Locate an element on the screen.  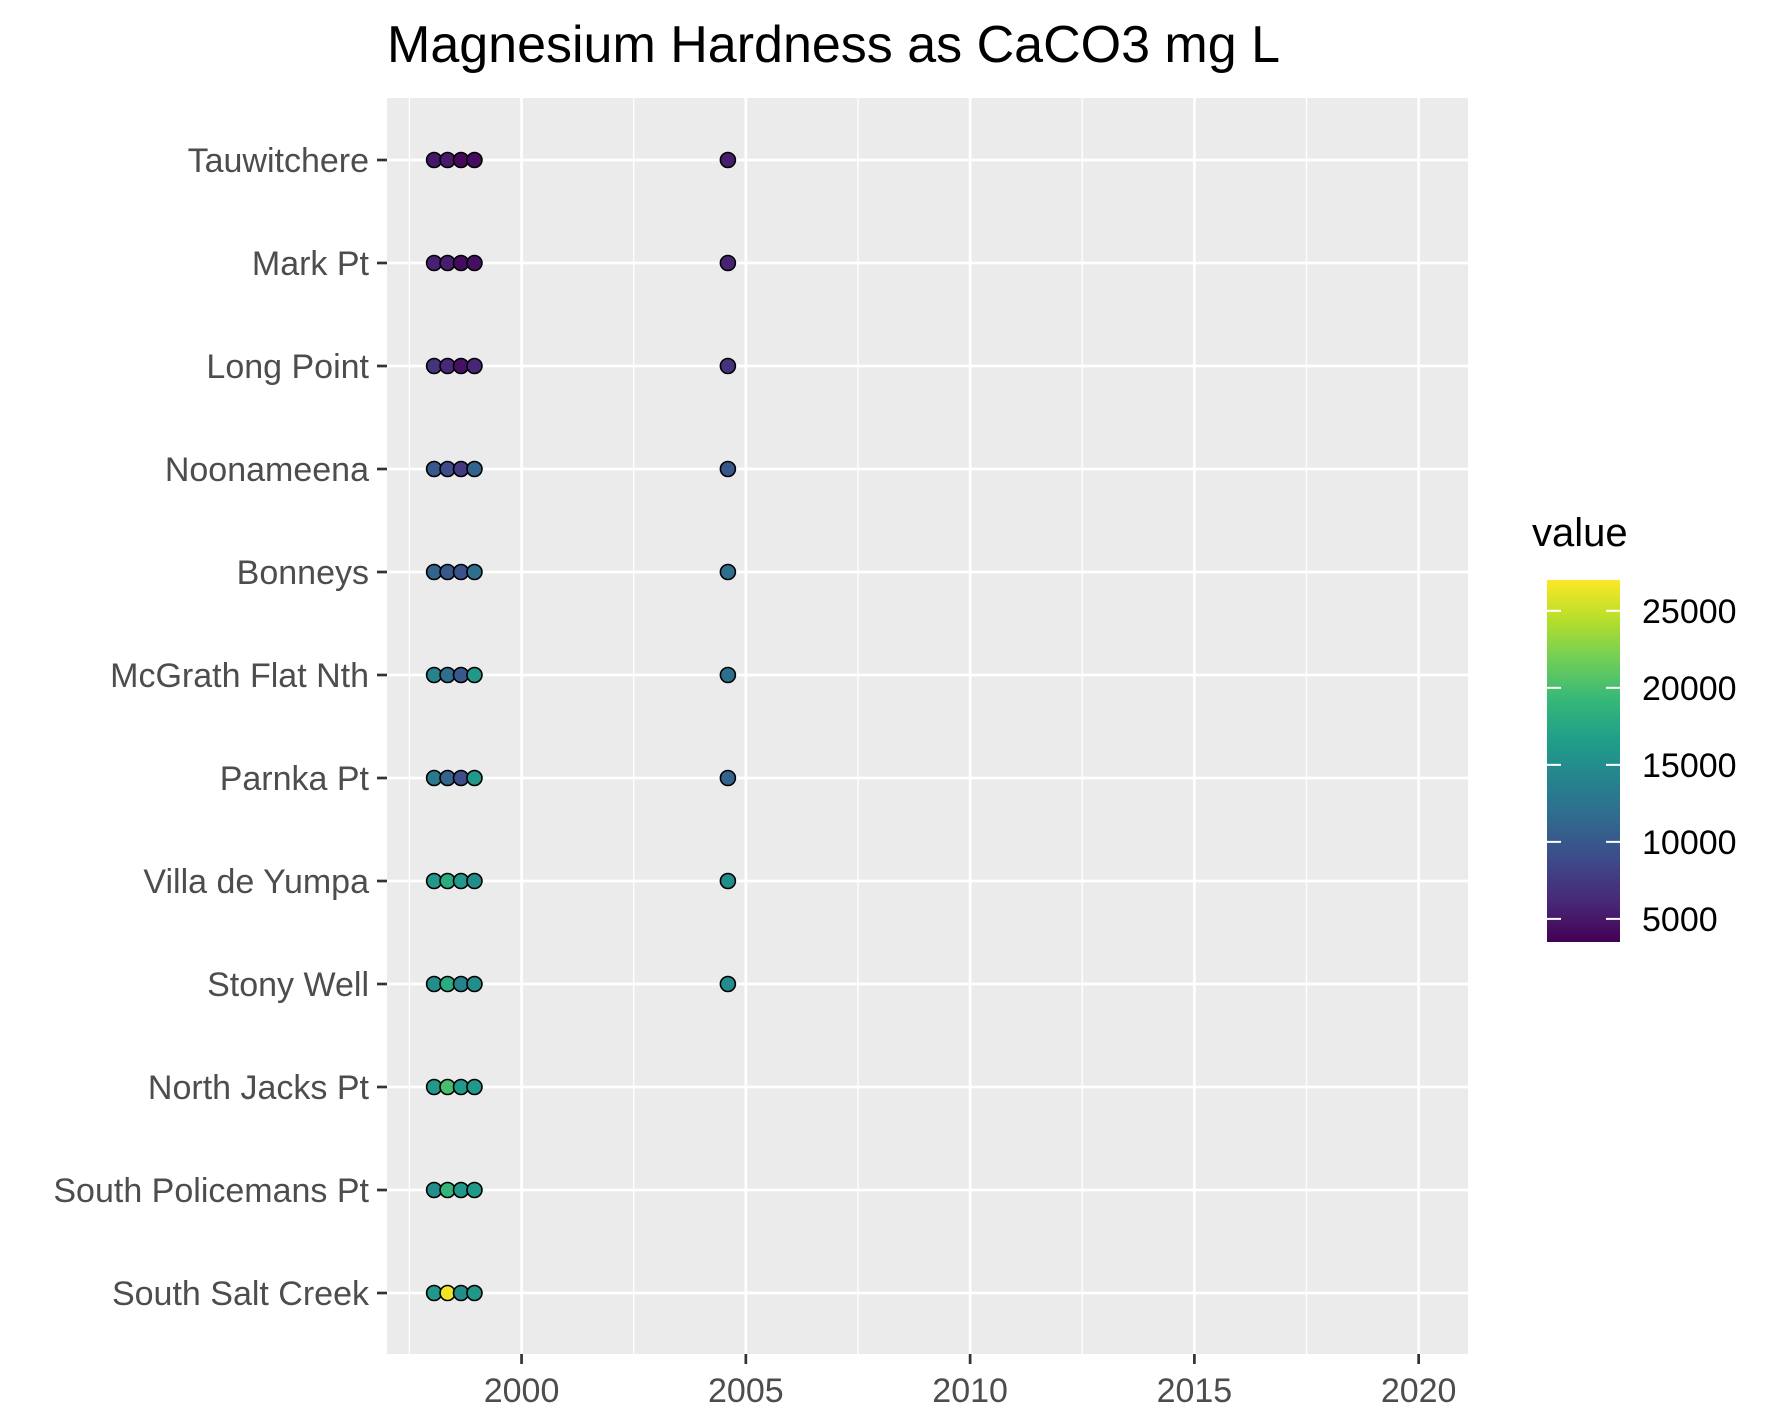
y-tick-label: South Policemans Pt is located at coordinates (211, 1191).